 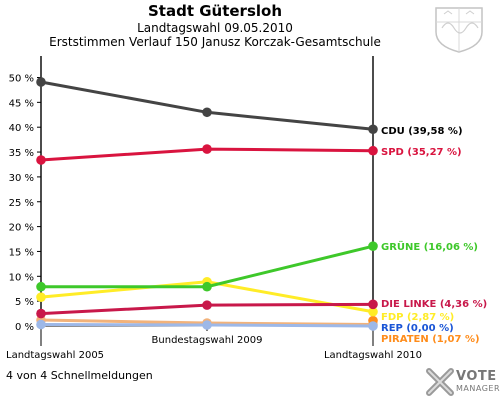 I want to click on y-tick-label: 20 %, so click(x=21, y=228).